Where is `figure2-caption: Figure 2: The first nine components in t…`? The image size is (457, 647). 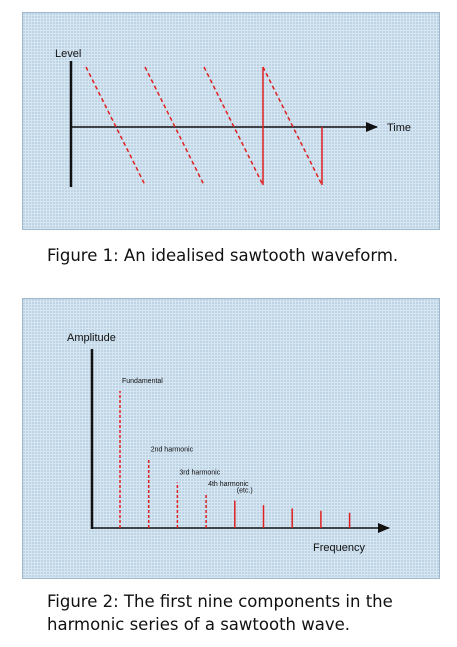
figure2-caption: Figure 2: The first nine components in t… is located at coordinates (247, 613).